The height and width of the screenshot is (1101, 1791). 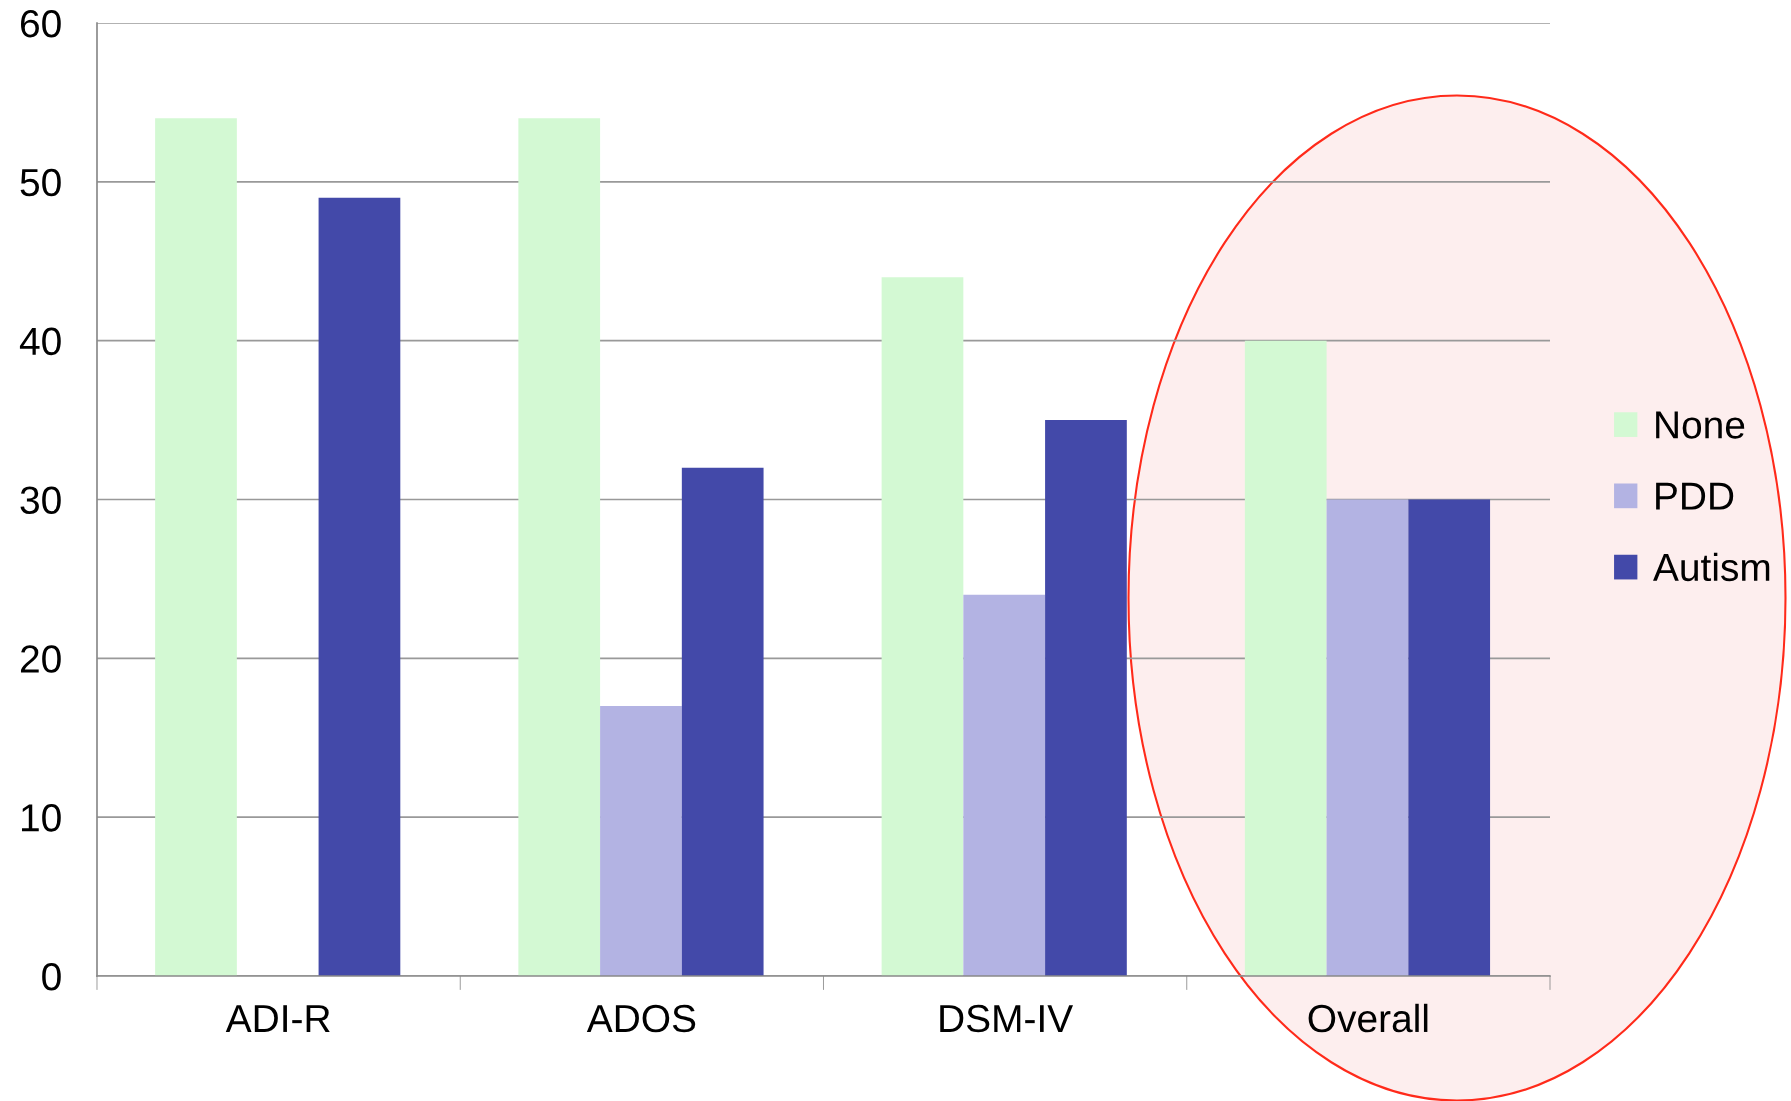 I want to click on legend-label: PDD, so click(x=1695, y=496).